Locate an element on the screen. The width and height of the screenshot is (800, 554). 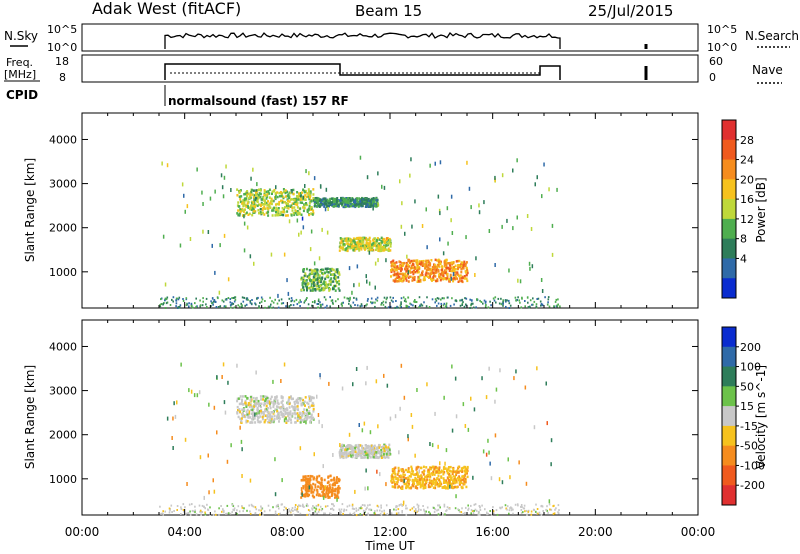
y-tick-label: 1000 is located at coordinates (63, 479).